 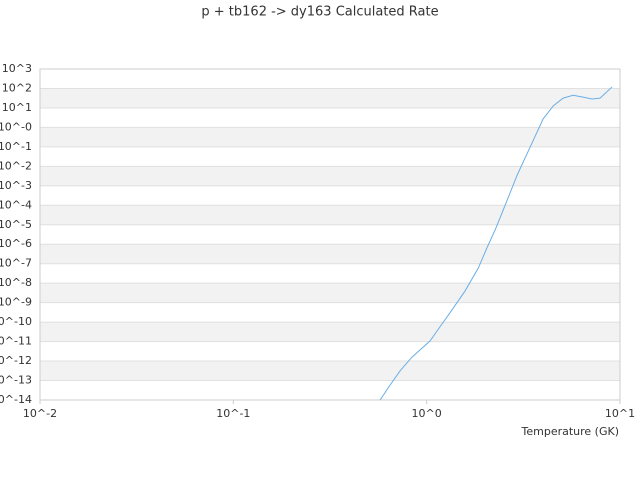 I want to click on y-tick-label: 10^-0, so click(x=16, y=126).